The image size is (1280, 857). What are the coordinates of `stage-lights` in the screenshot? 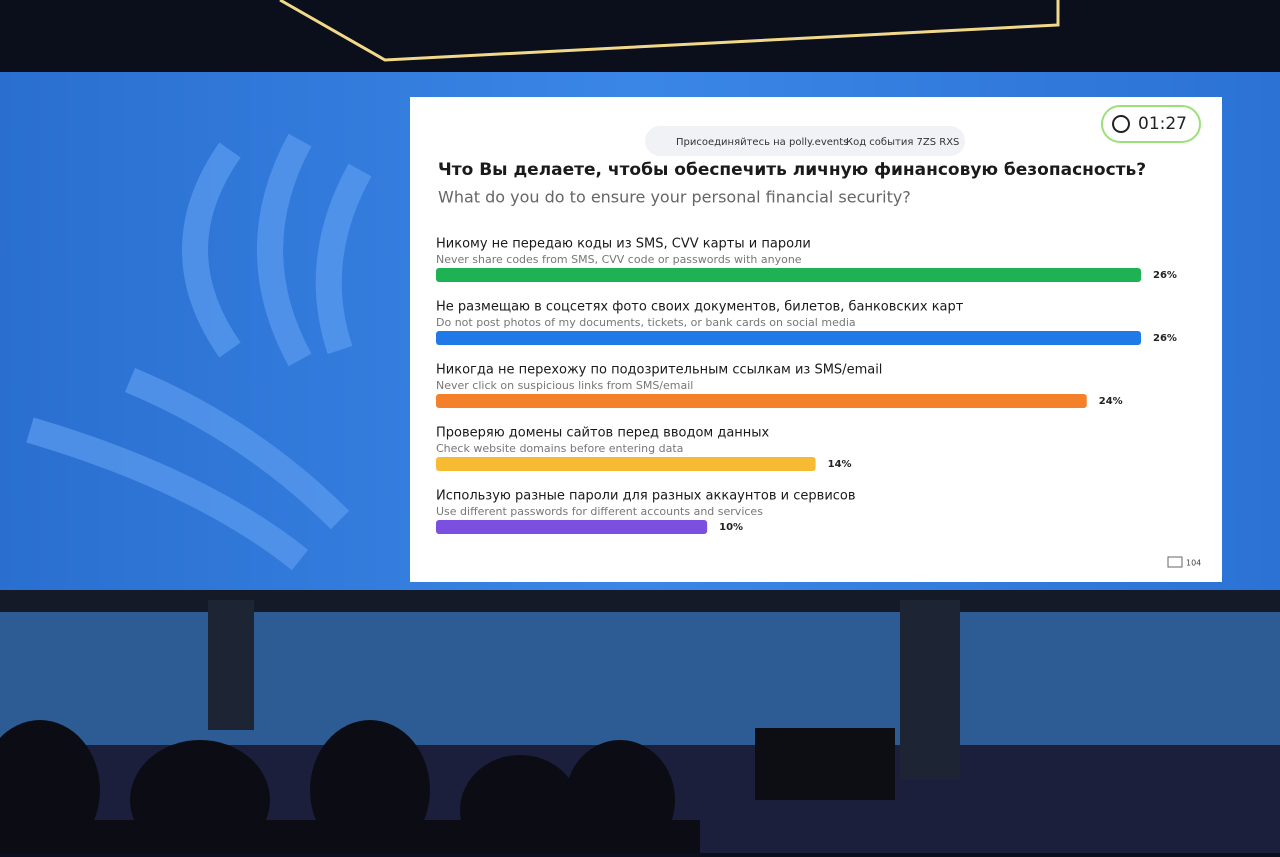 It's located at (640, 601).